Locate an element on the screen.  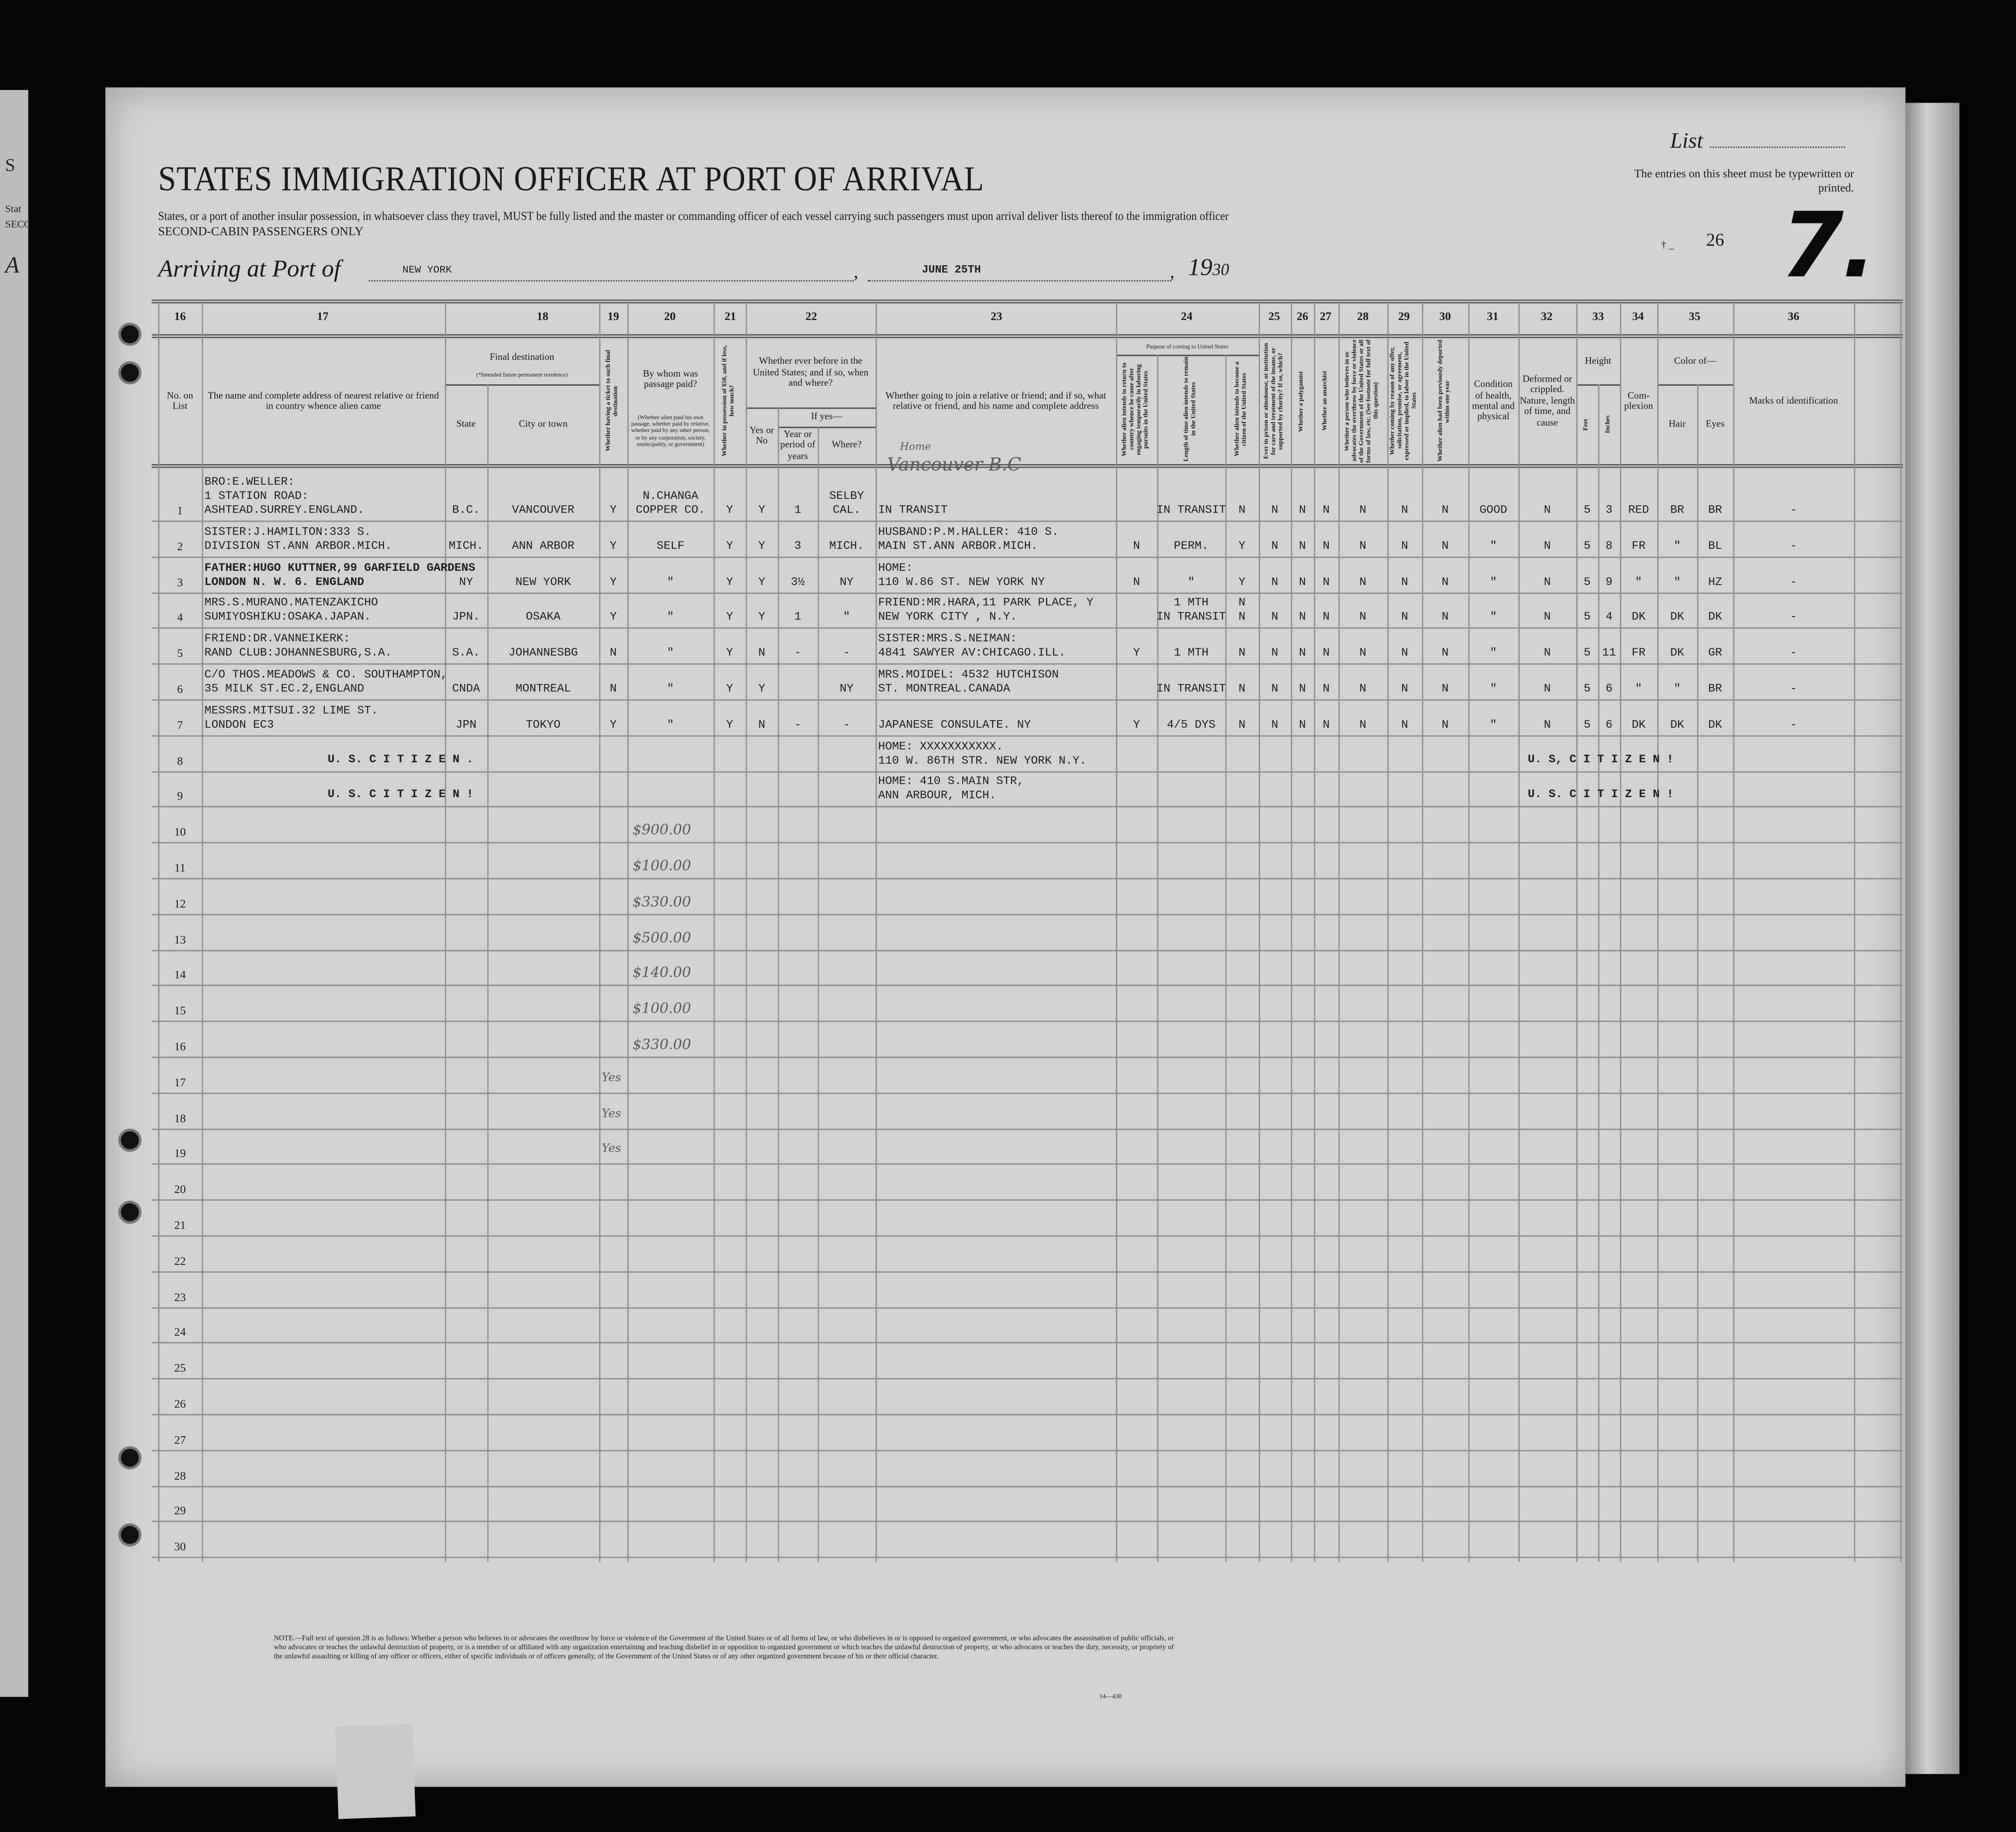
handwritten-note: $100.00 is located at coordinates (661, 866).